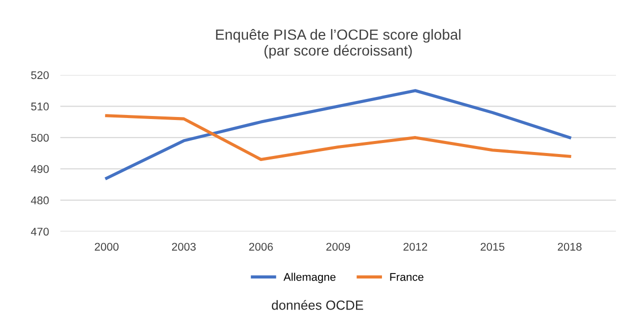 Image resolution: width=635 pixels, height=326 pixels. Describe the element at coordinates (261, 246) in the screenshot. I see `x-tick-label: 2006` at that location.